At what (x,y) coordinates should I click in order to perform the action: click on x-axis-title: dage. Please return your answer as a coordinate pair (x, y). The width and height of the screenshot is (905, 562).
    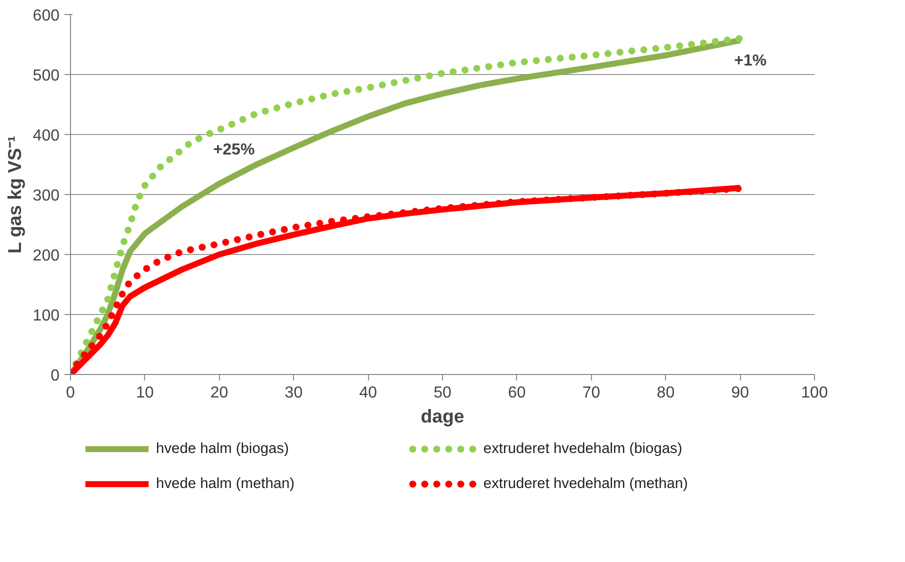
    Looking at the image, I should click on (442, 416).